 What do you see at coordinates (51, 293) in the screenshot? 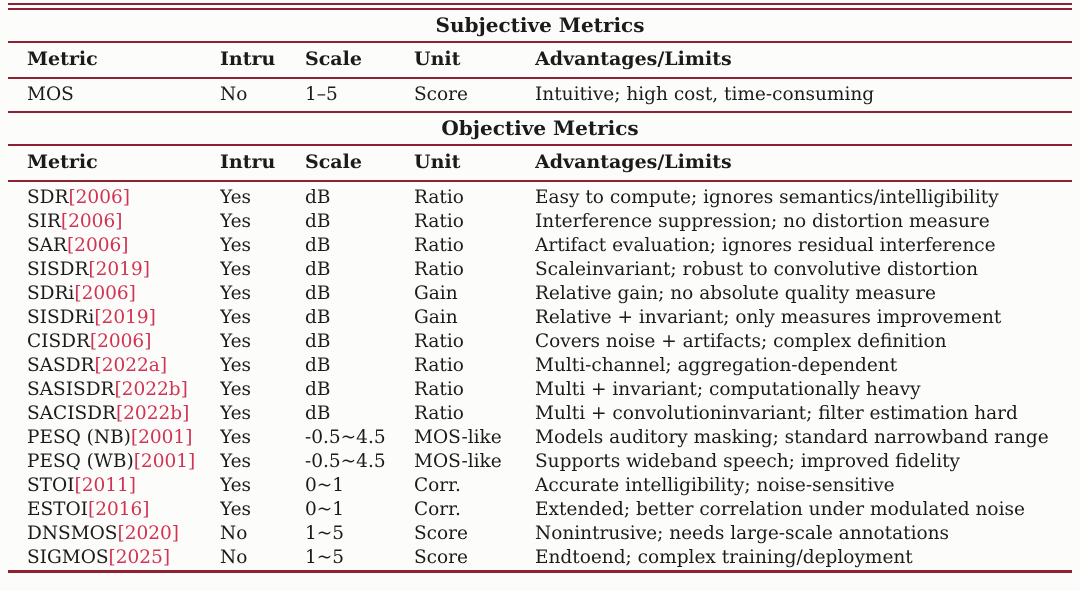
I see `metric-name: SDRi` at bounding box center [51, 293].